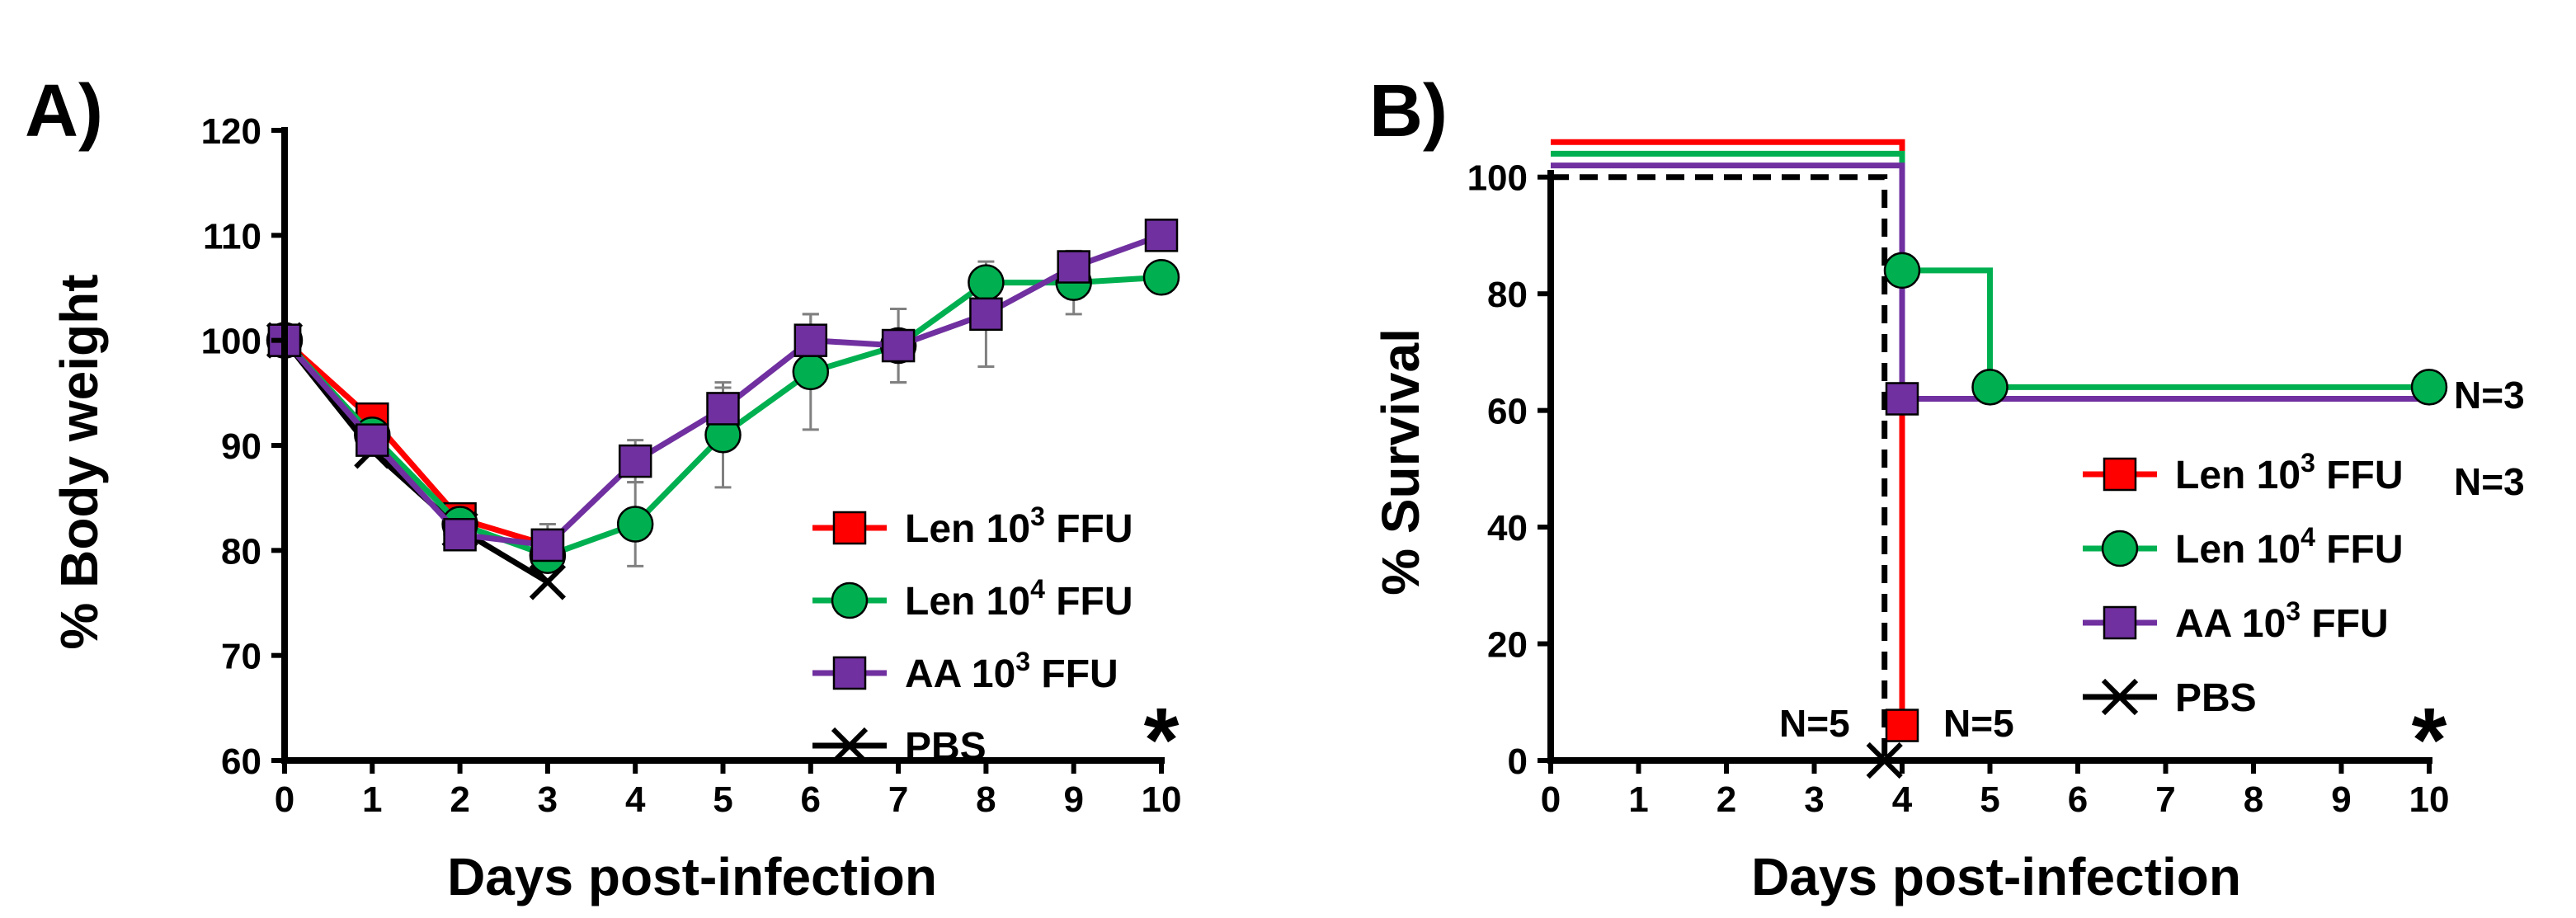 The width and height of the screenshot is (2576, 918). I want to click on panel-a-x-tick-label: 2, so click(459, 799).